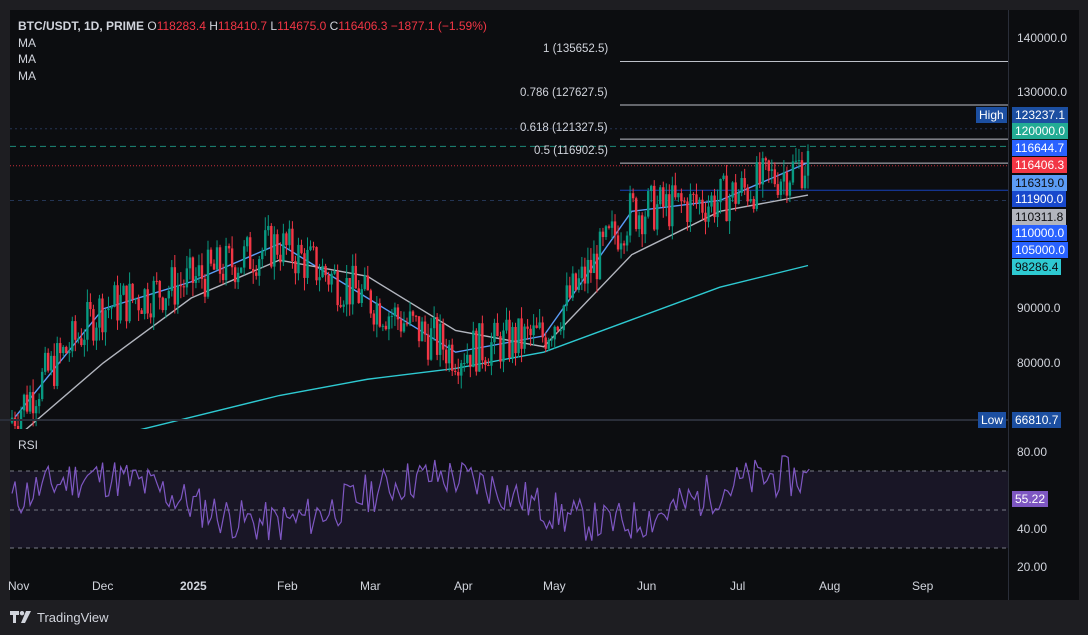 This screenshot has height=635, width=1088. What do you see at coordinates (1039, 217) in the screenshot?
I see `ma-mid-tag: 110311.8` at bounding box center [1039, 217].